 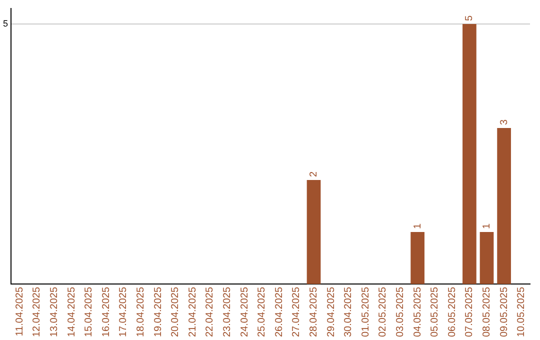 What do you see at coordinates (487, 312) in the screenshot?
I see `x-tick-label: 08.05.2025` at bounding box center [487, 312].